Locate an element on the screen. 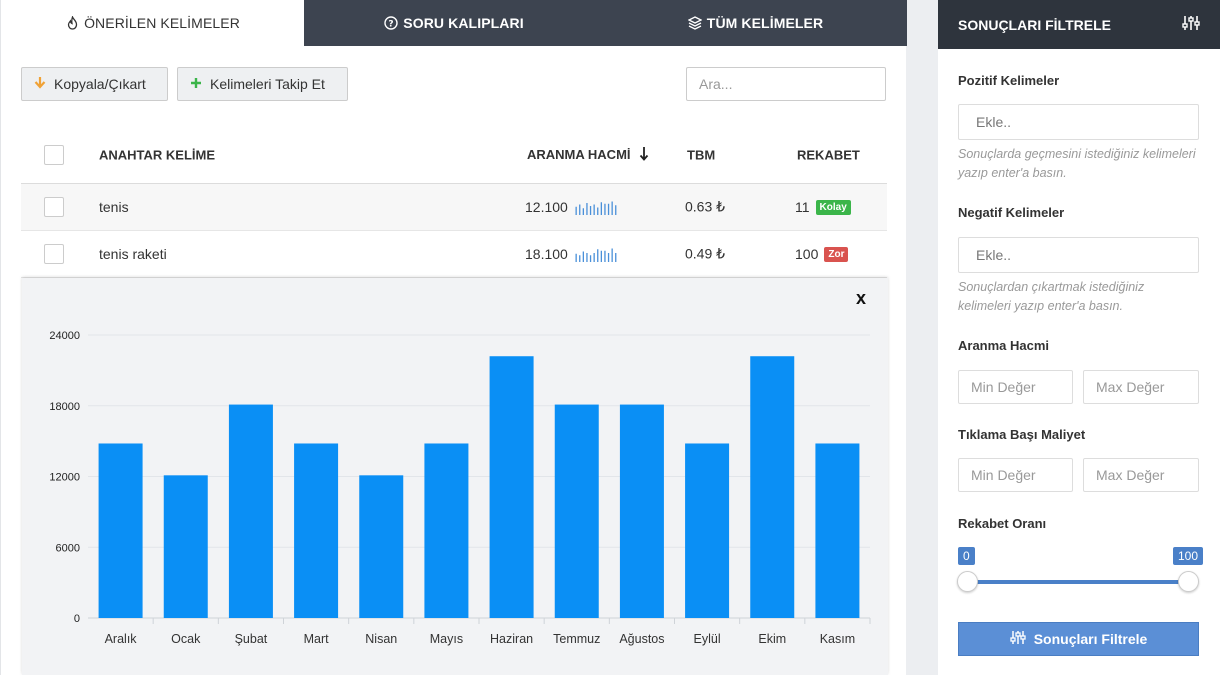 This screenshot has height=675, width=1220. range-min-handle is located at coordinates (967, 581).